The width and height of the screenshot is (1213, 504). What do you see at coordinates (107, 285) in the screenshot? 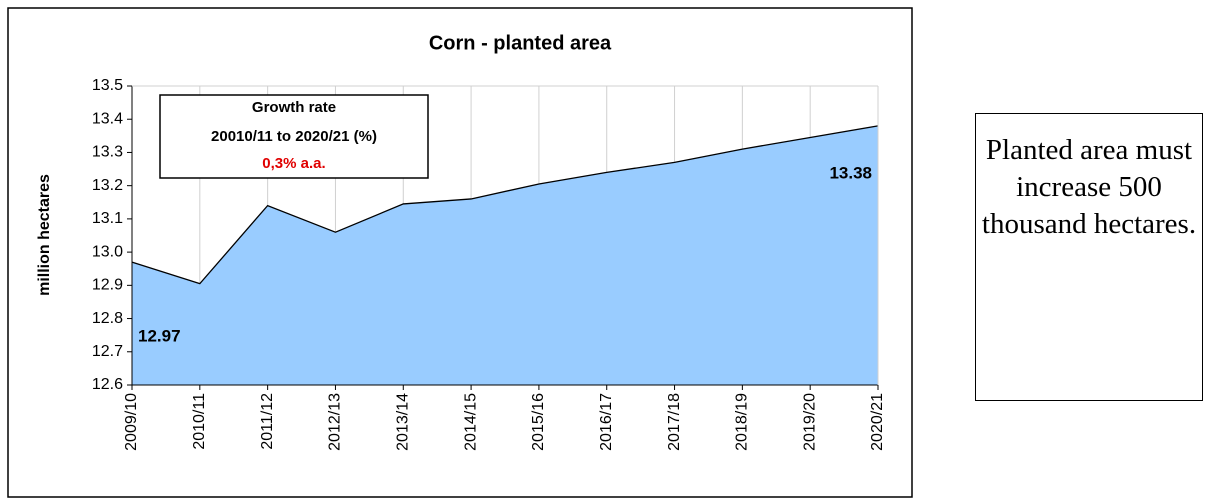
I see `y-tick-label: 12.9` at bounding box center [107, 285].